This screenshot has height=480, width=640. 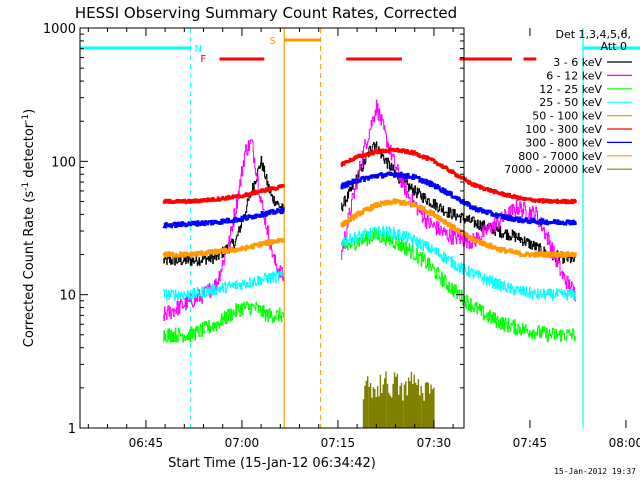 I want to click on series-25-50keV, so click(x=370, y=263).